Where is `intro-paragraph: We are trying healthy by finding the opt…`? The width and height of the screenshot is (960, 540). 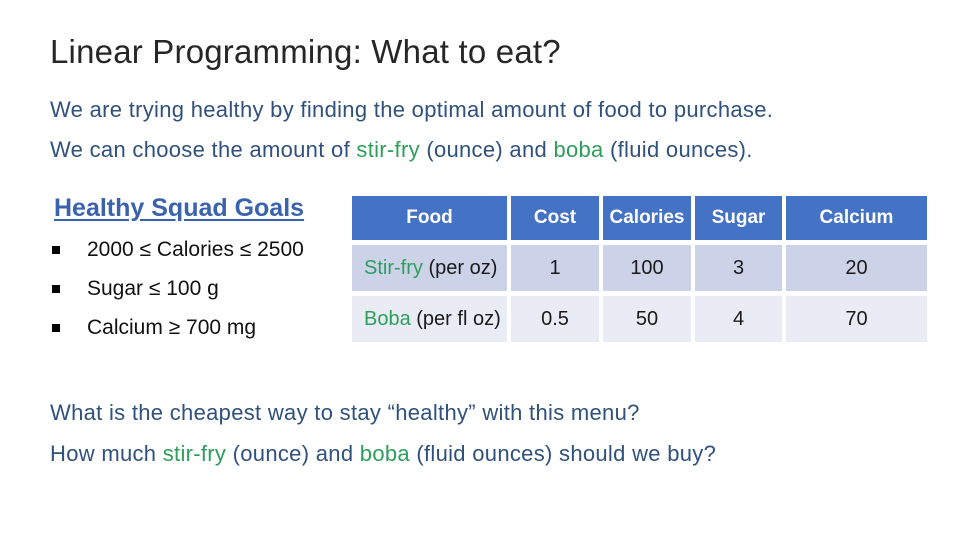 intro-paragraph: We are trying healthy by finding the opt… is located at coordinates (411, 130).